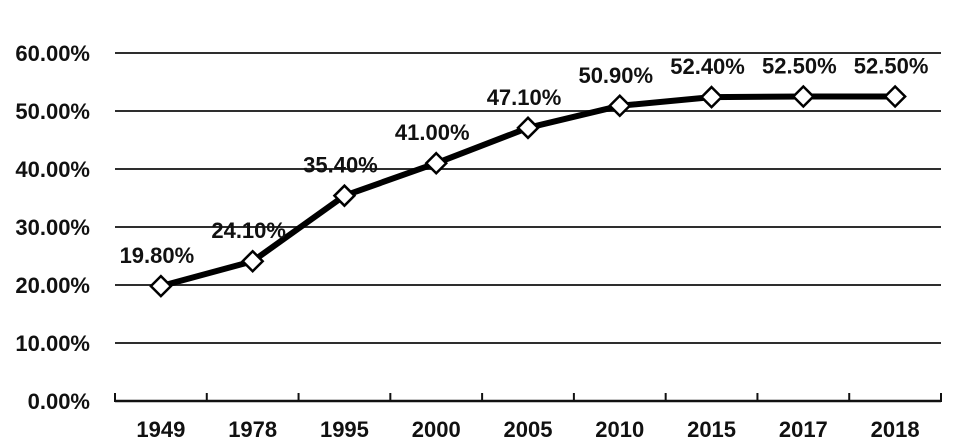 This screenshot has width=955, height=446. What do you see at coordinates (432, 132) in the screenshot?
I see `data-point-label: 41.00%` at bounding box center [432, 132].